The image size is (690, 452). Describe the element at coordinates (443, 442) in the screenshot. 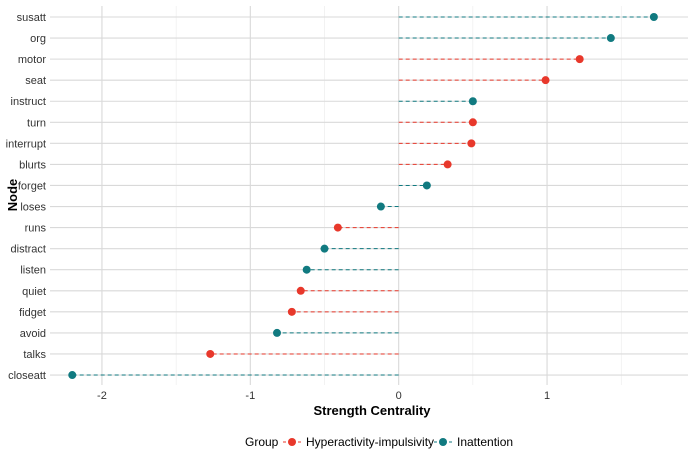

I see `legend-swatch-inattention` at that location.